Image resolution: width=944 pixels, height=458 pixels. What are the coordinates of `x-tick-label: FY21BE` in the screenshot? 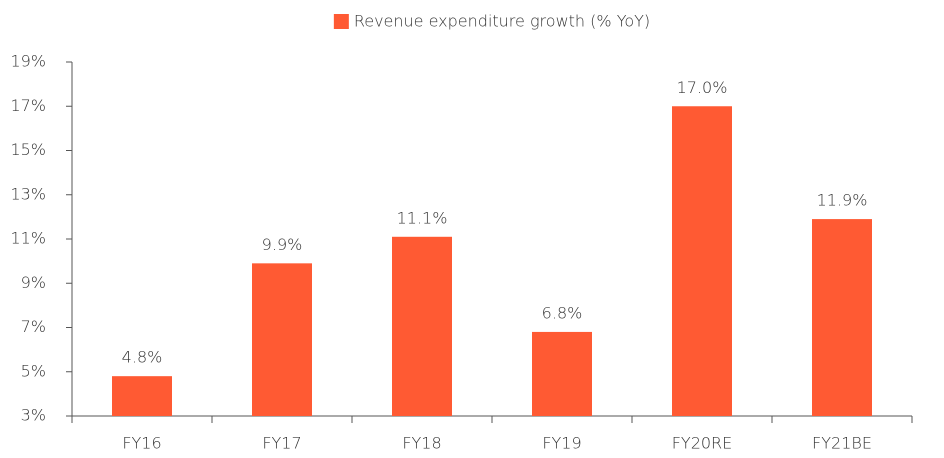 It's located at (842, 443).